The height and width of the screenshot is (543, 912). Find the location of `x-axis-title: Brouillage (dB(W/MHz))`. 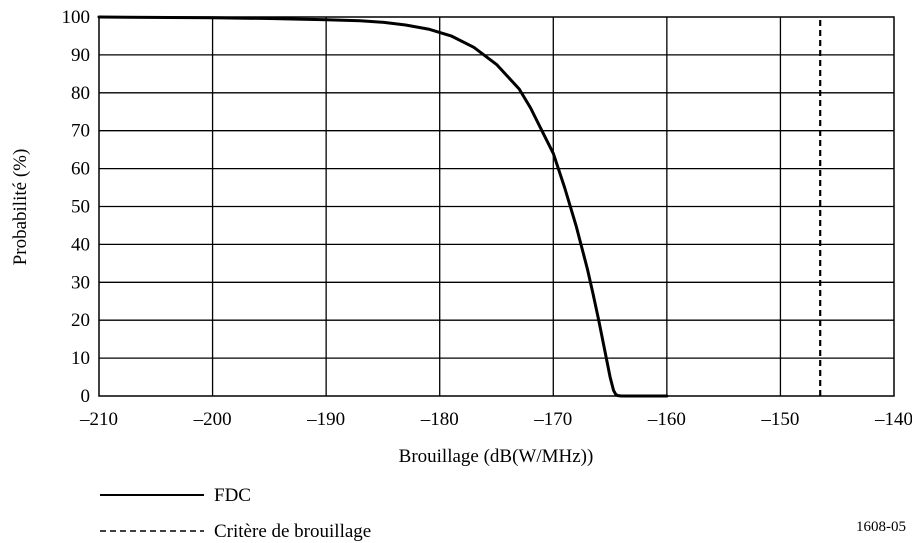

x-axis-title: Brouillage (dB(W/MHz)) is located at coordinates (496, 456).